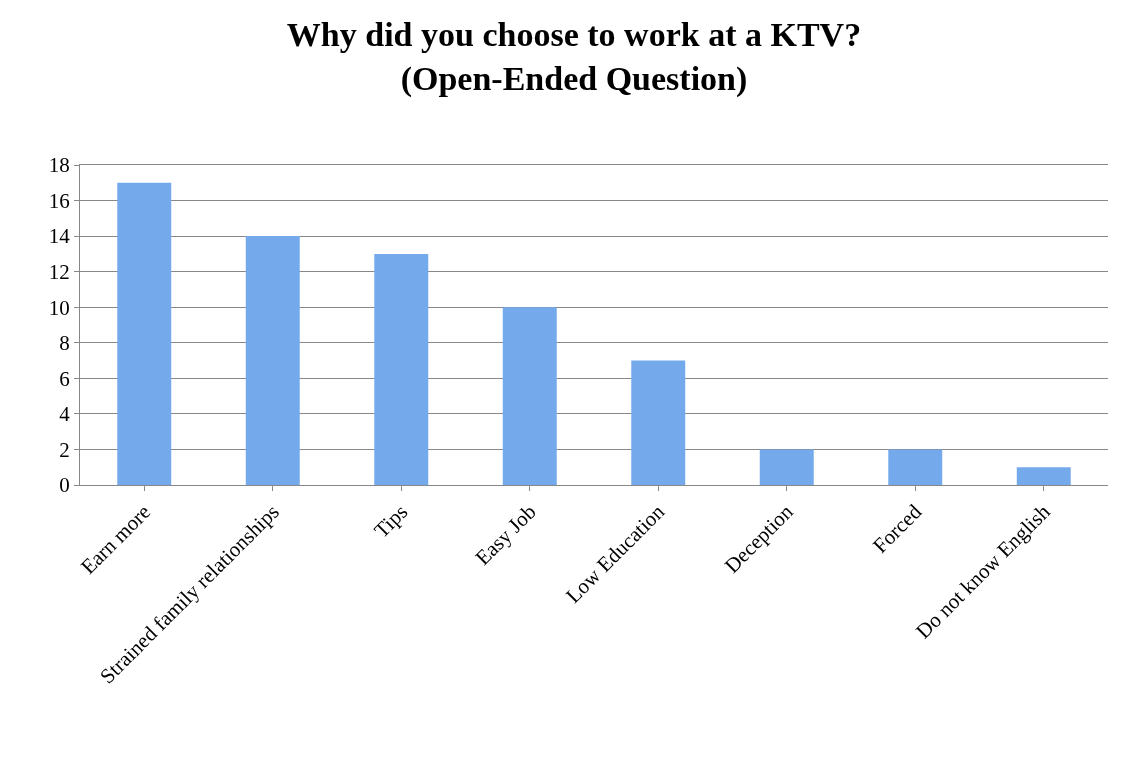 This screenshot has height=770, width=1148. I want to click on y-tick-label: 4, so click(65, 414).